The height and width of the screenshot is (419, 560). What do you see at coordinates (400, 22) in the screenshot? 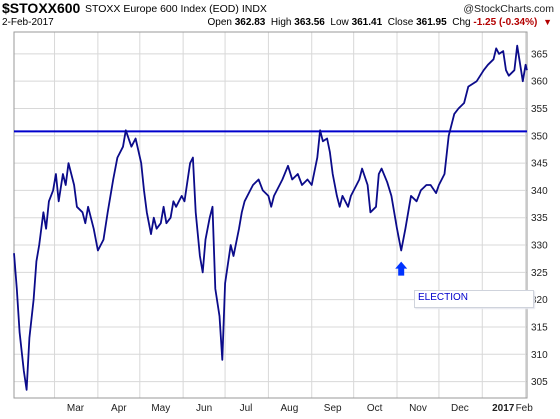
I see `close-label: Close` at bounding box center [400, 22].